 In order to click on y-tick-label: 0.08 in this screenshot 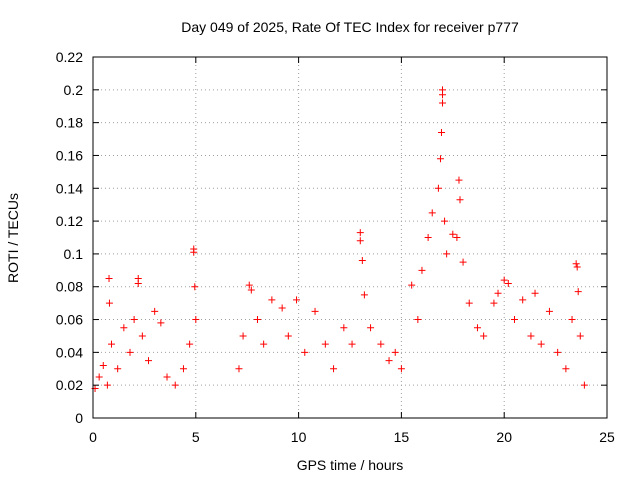, I will do `click(69, 287)`.